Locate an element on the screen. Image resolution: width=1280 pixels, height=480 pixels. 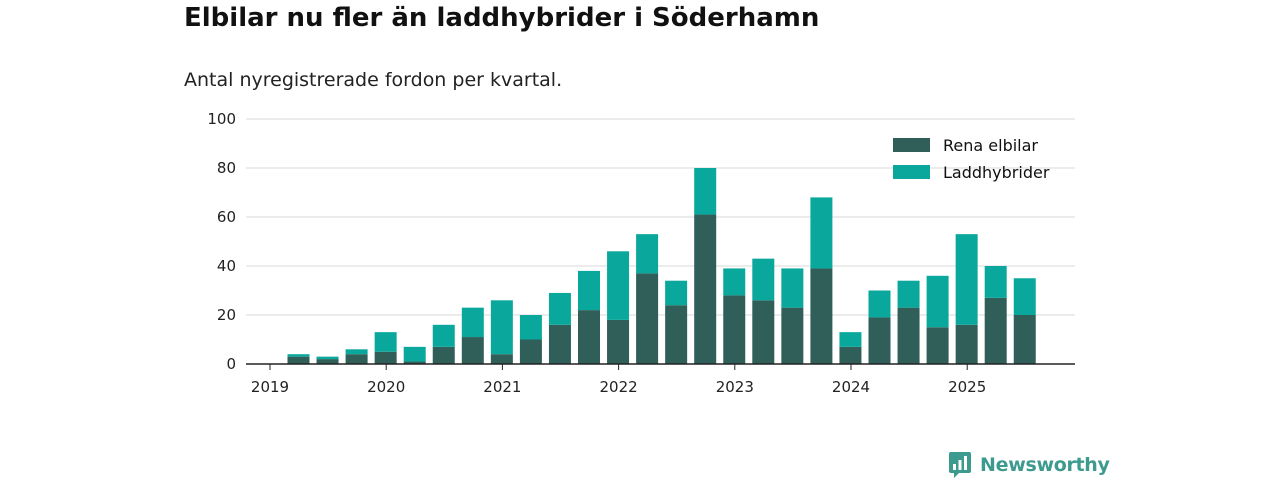
x-tick-label: 2019 is located at coordinates (270, 387).